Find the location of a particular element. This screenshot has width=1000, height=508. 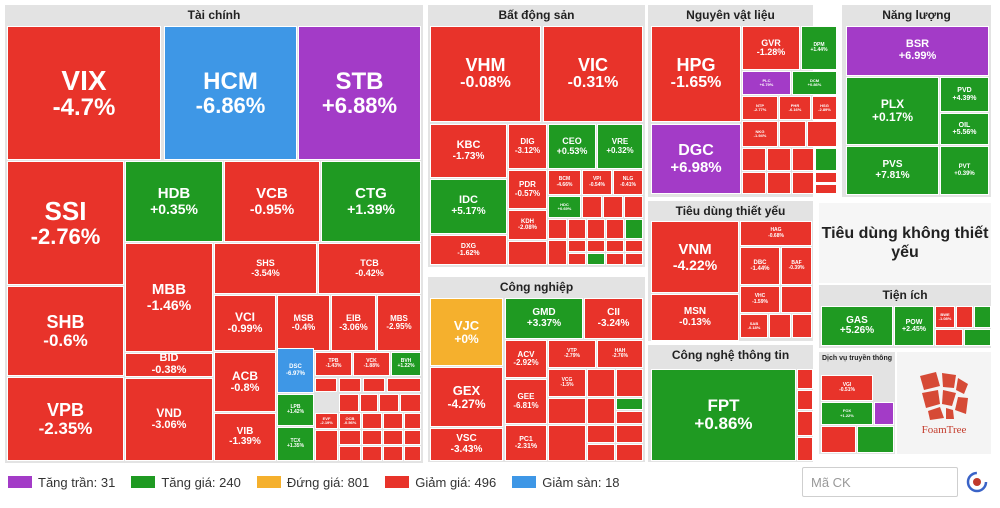

stock-tile-gas: GAS +5.26% is located at coordinates (857, 326).